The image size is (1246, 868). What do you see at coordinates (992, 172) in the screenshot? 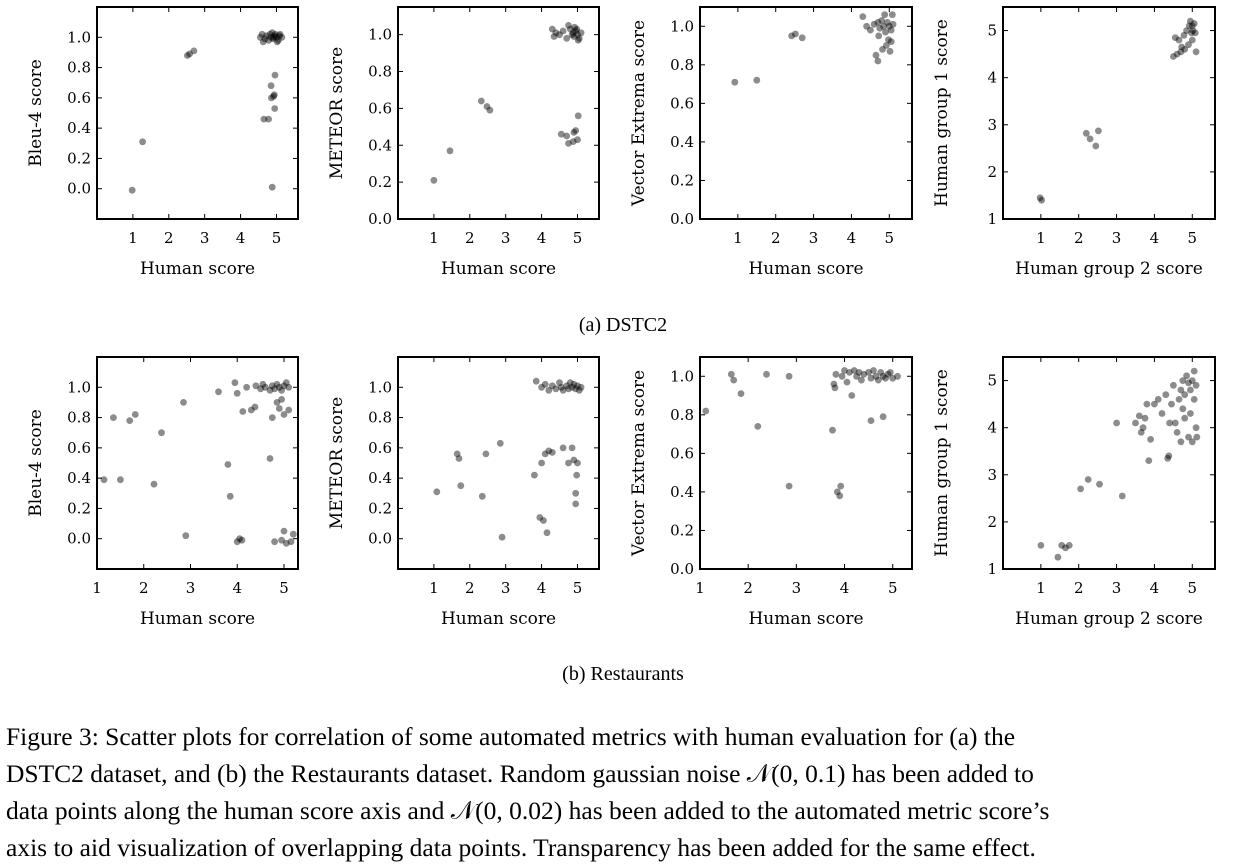
I see `y-tick-label: 2` at bounding box center [992, 172].